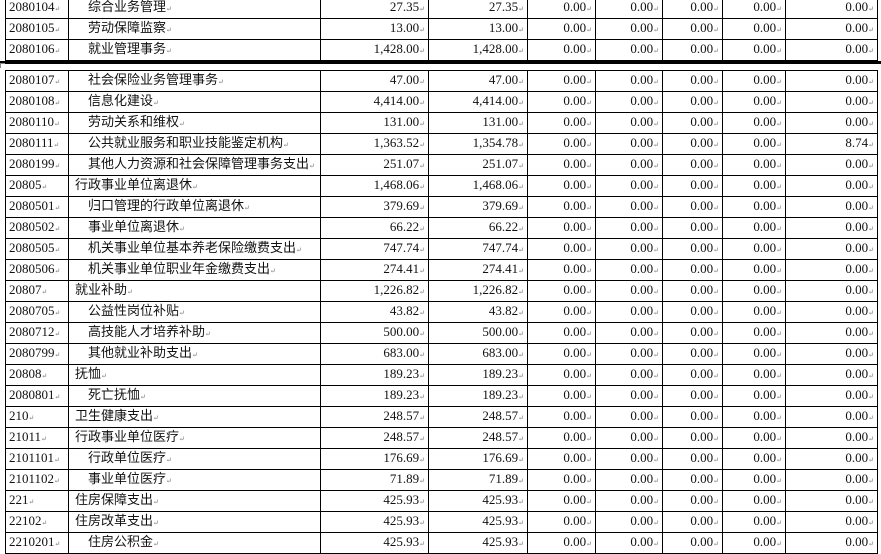 This screenshot has height=554, width=881. I want to click on amount-cell: 274.41, so click(374, 270).